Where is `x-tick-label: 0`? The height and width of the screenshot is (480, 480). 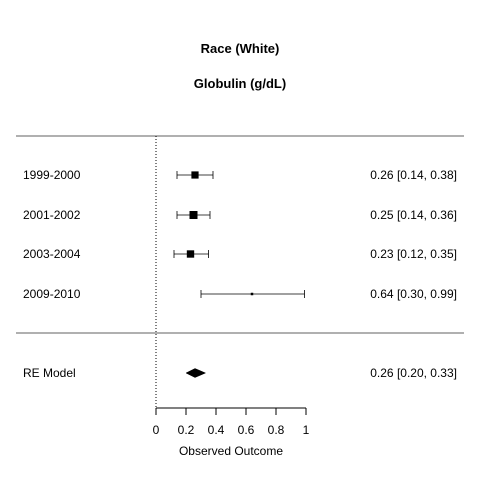
x-tick-label: 0 is located at coordinates (156, 430).